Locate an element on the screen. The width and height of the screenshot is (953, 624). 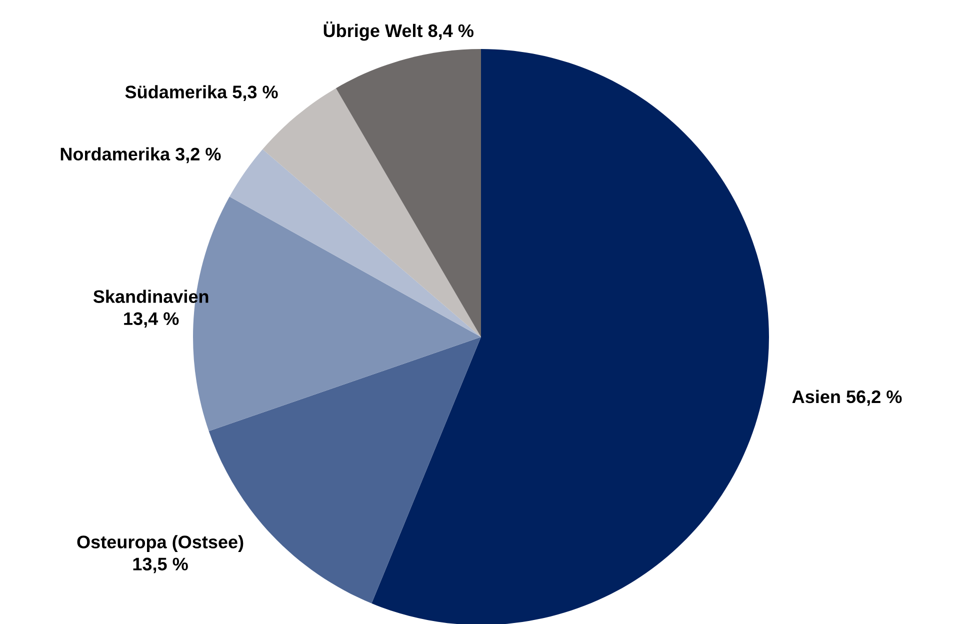
slice-label: Asien 56,2 % is located at coordinates (847, 398).